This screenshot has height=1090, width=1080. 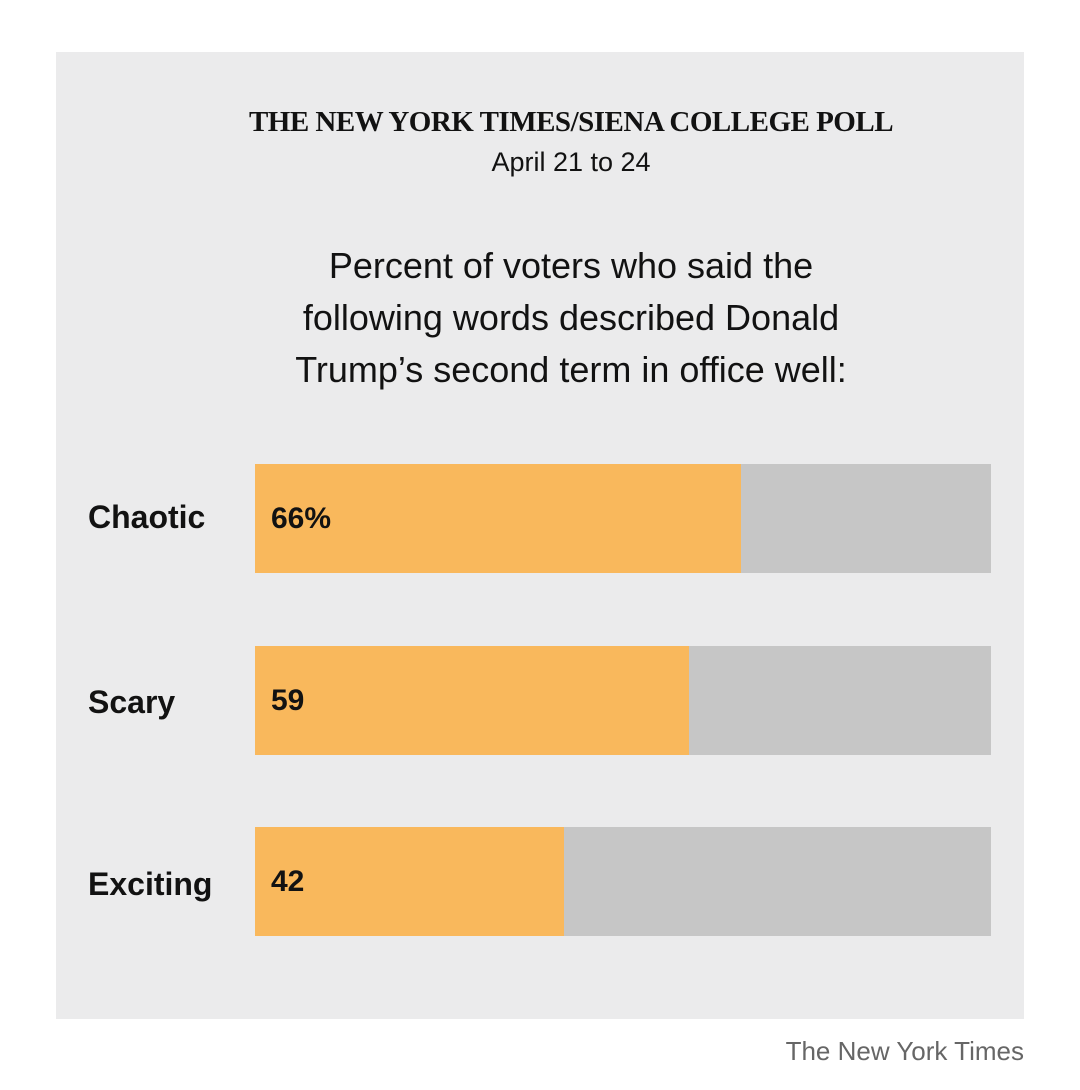 I want to click on category-label-exciting: Exciting, so click(x=150, y=884).